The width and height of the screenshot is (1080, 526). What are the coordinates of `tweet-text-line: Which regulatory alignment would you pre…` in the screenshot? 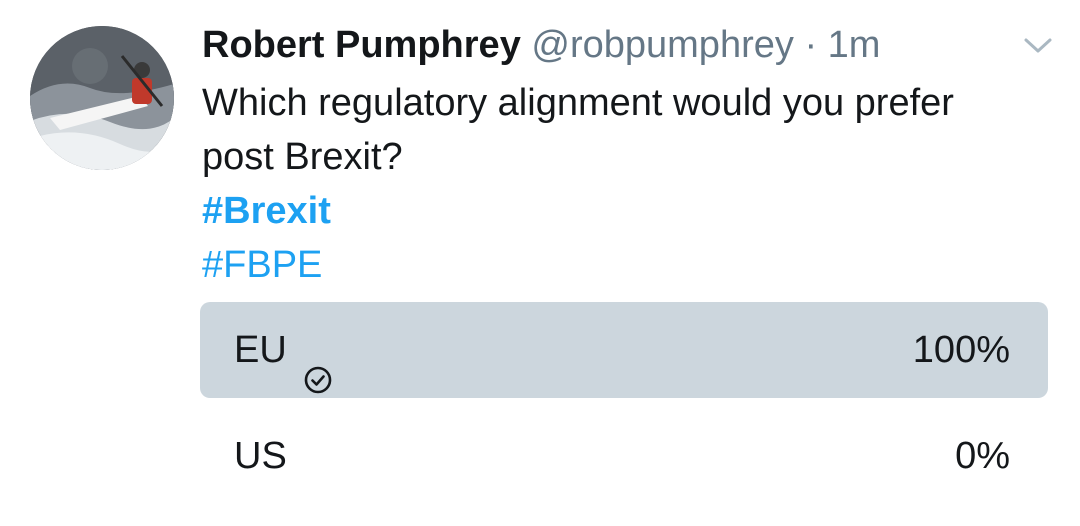 It's located at (578, 103).